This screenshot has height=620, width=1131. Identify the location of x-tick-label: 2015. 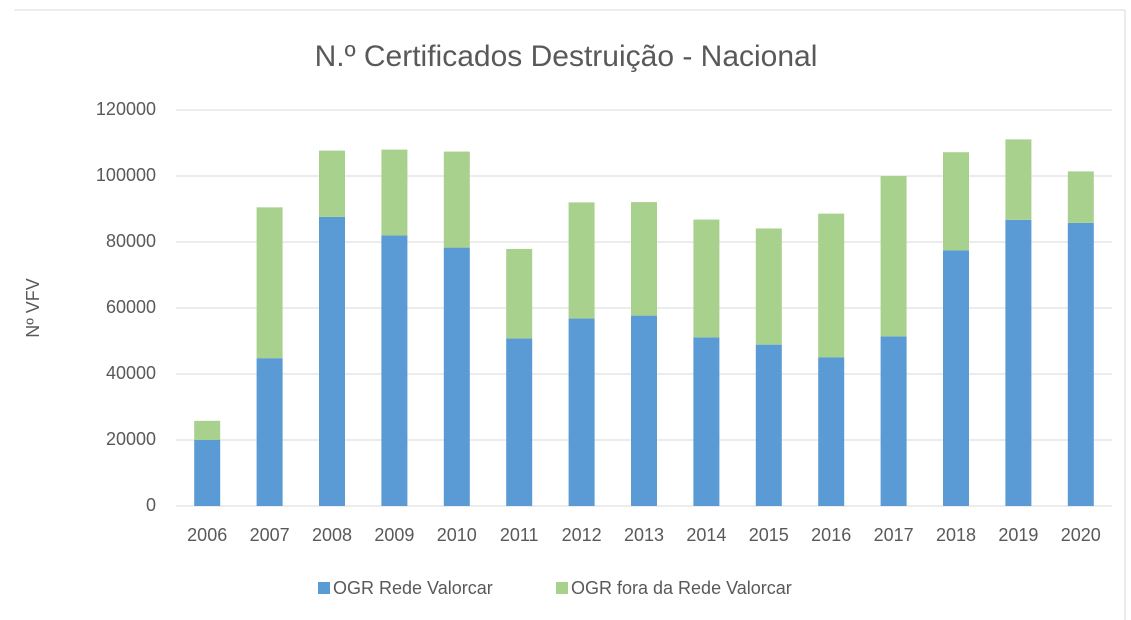
(769, 535).